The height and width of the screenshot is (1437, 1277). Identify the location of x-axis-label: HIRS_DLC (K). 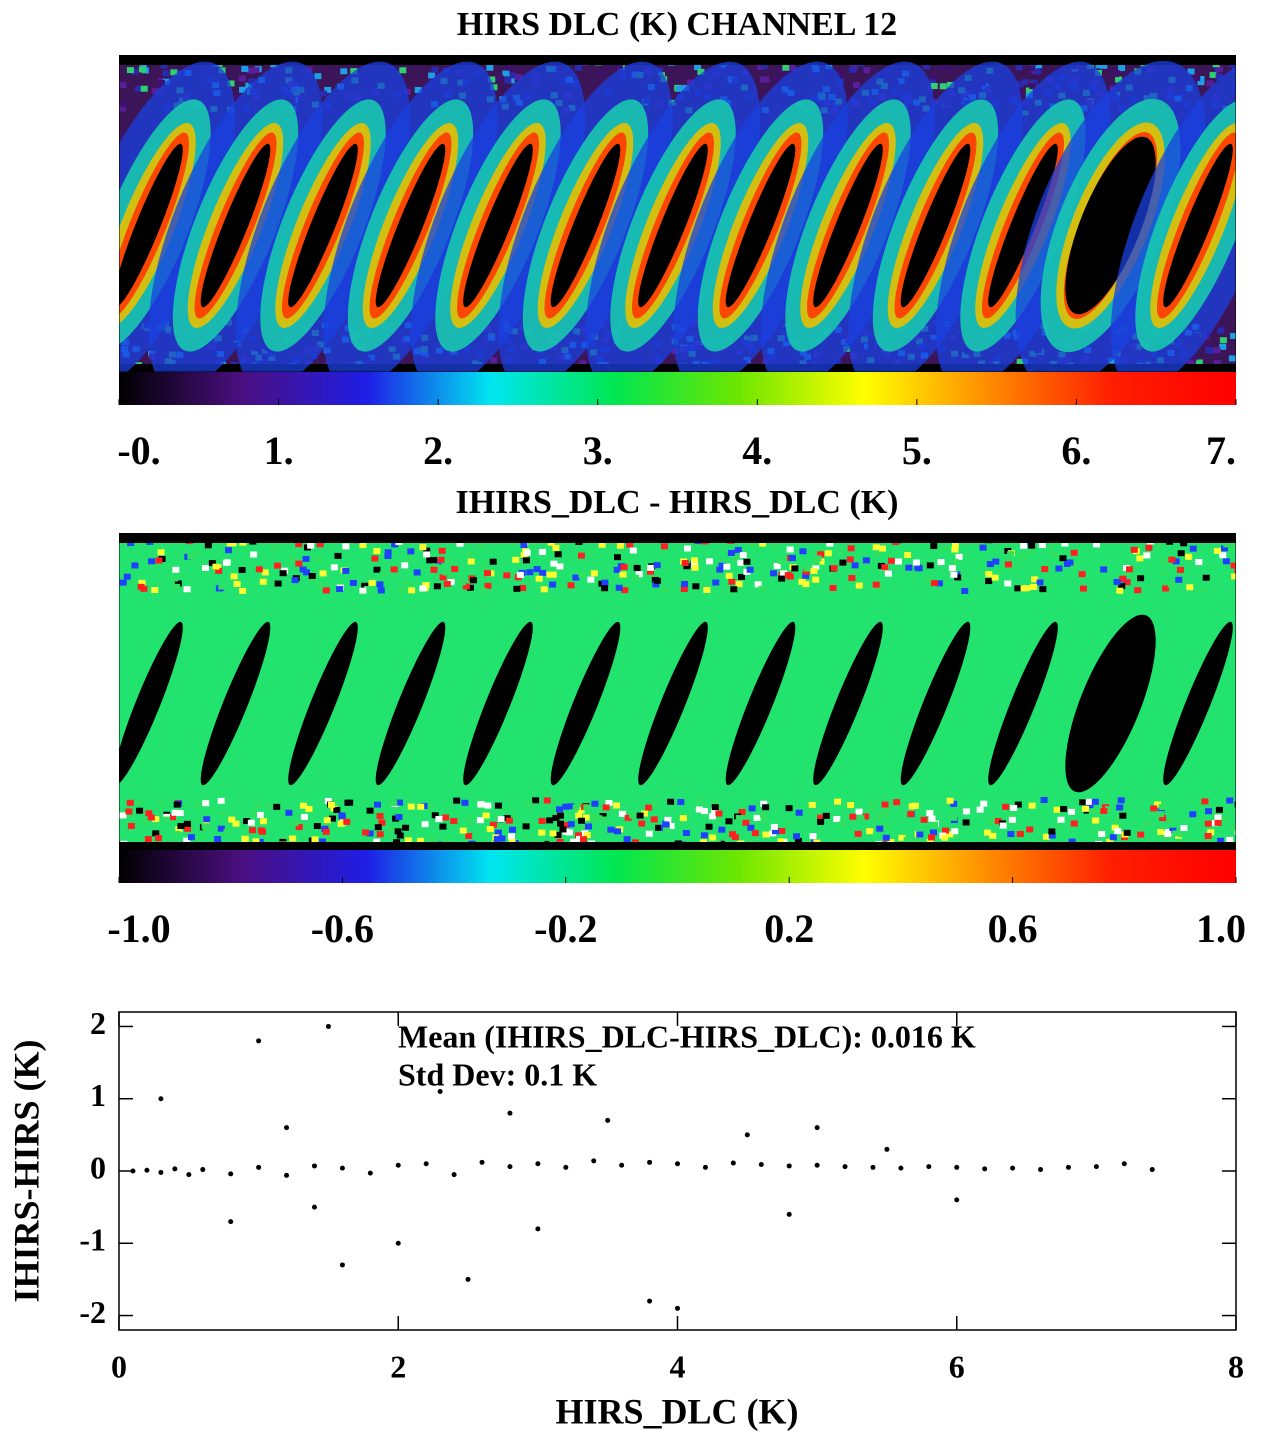
(676, 1411).